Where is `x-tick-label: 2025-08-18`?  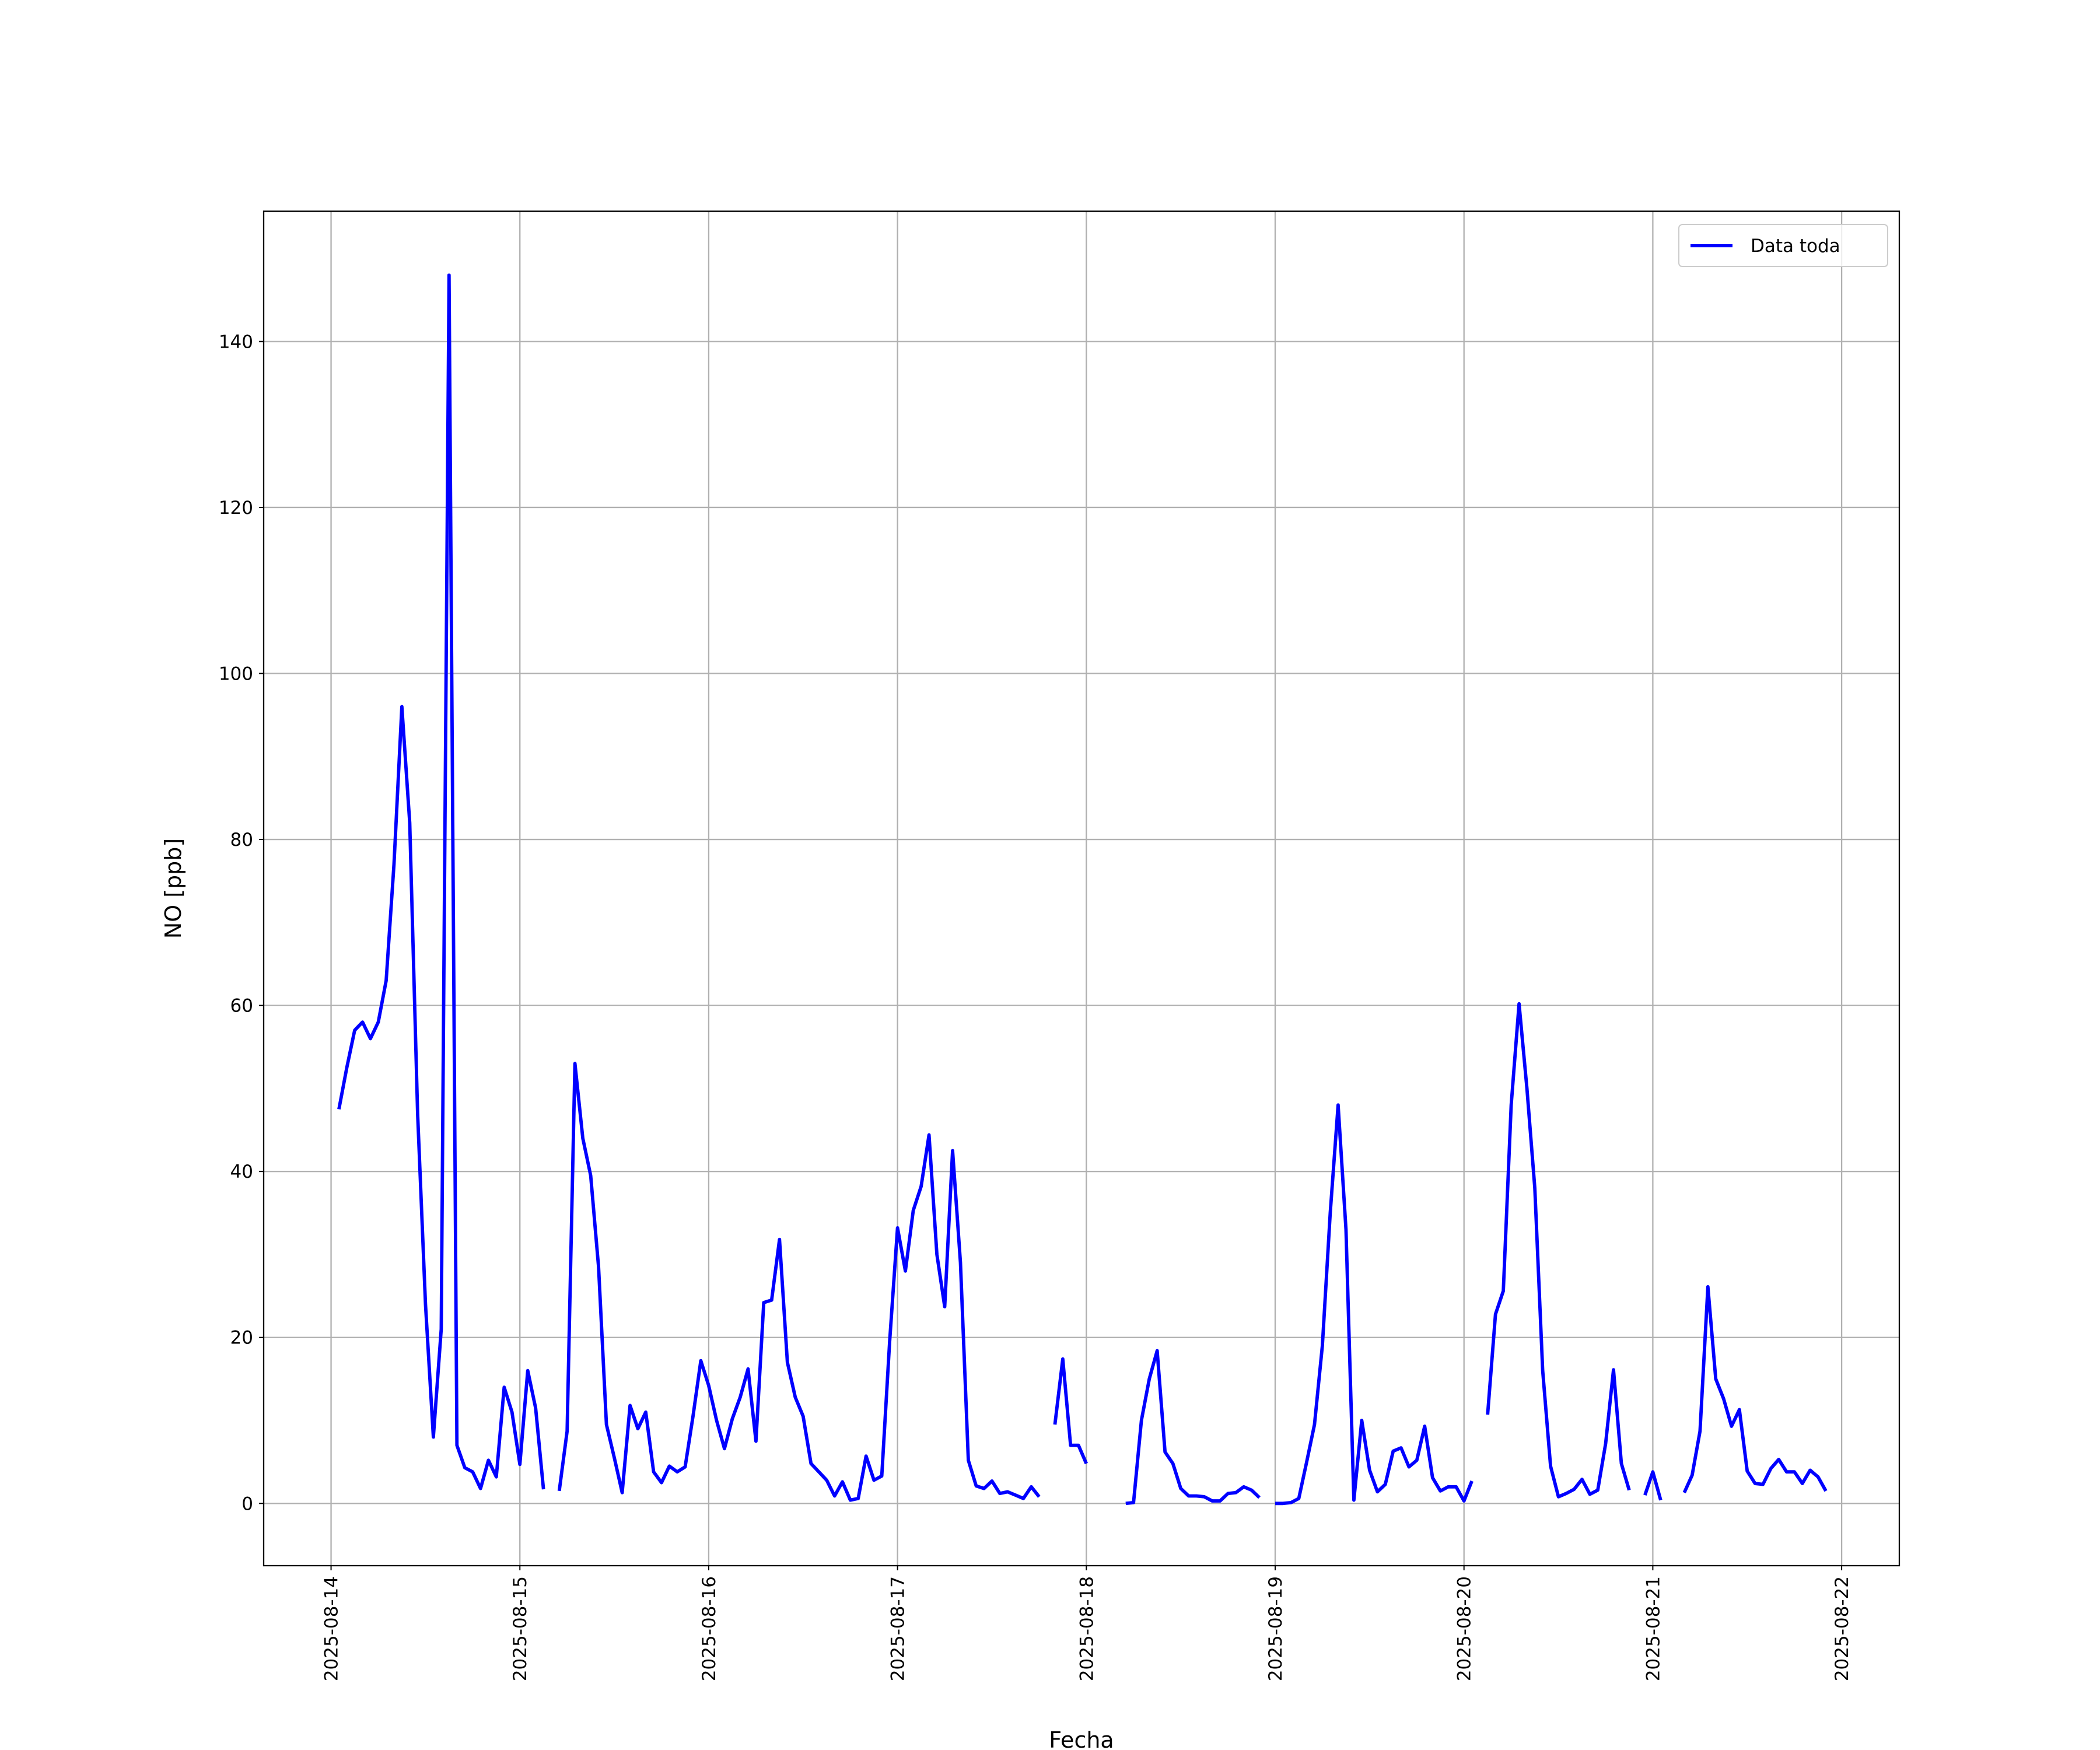
x-tick-label: 2025-08-18 is located at coordinates (1086, 1629).